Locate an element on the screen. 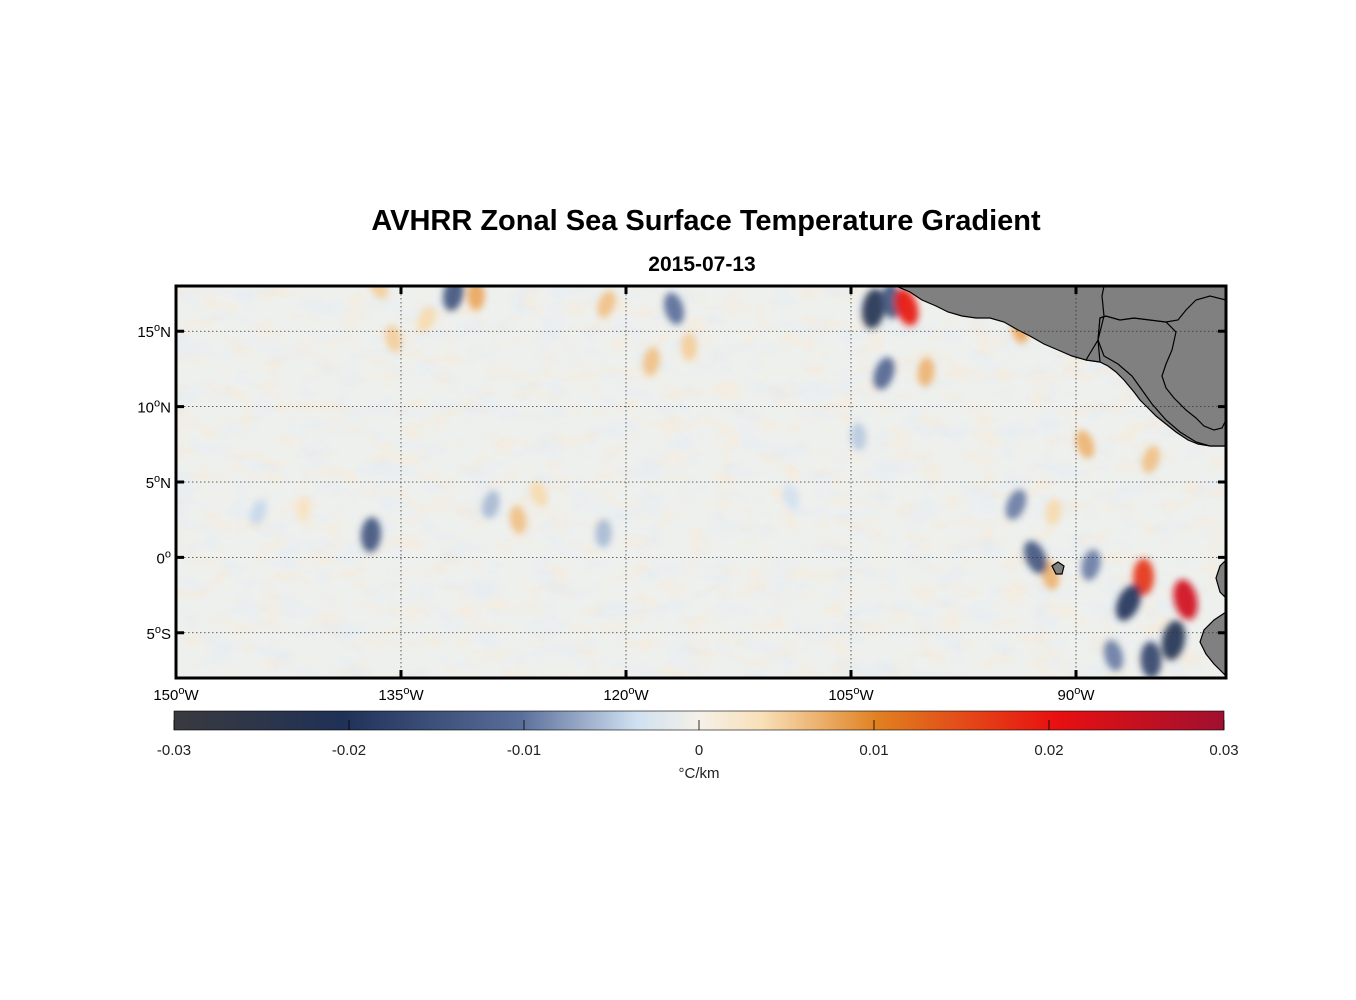 Image resolution: width=1356 pixels, height=1000 pixels. map-subtitle: 2015-07-13 is located at coordinates (702, 264).